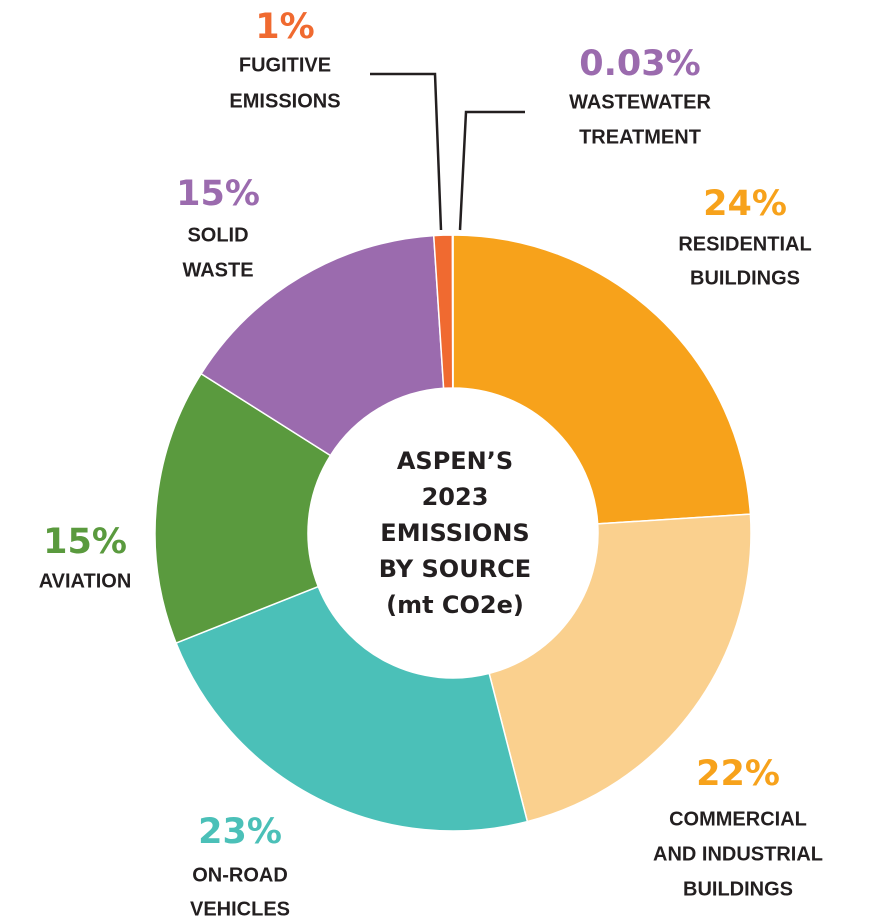  I want to click on category-label: AVIATION, so click(85, 581).